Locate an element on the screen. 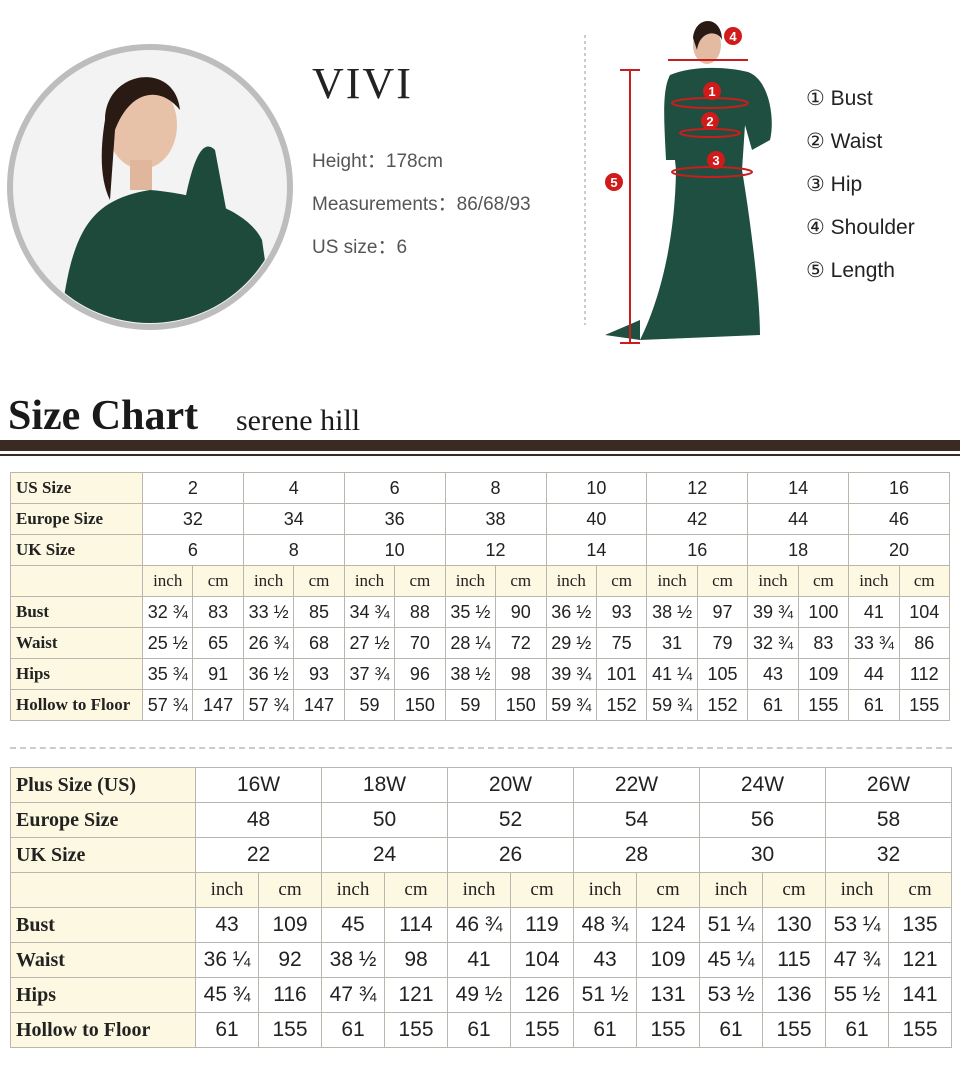 Image resolution: width=960 pixels, height=1084 pixels. measure-cell: 93 is located at coordinates (319, 674).